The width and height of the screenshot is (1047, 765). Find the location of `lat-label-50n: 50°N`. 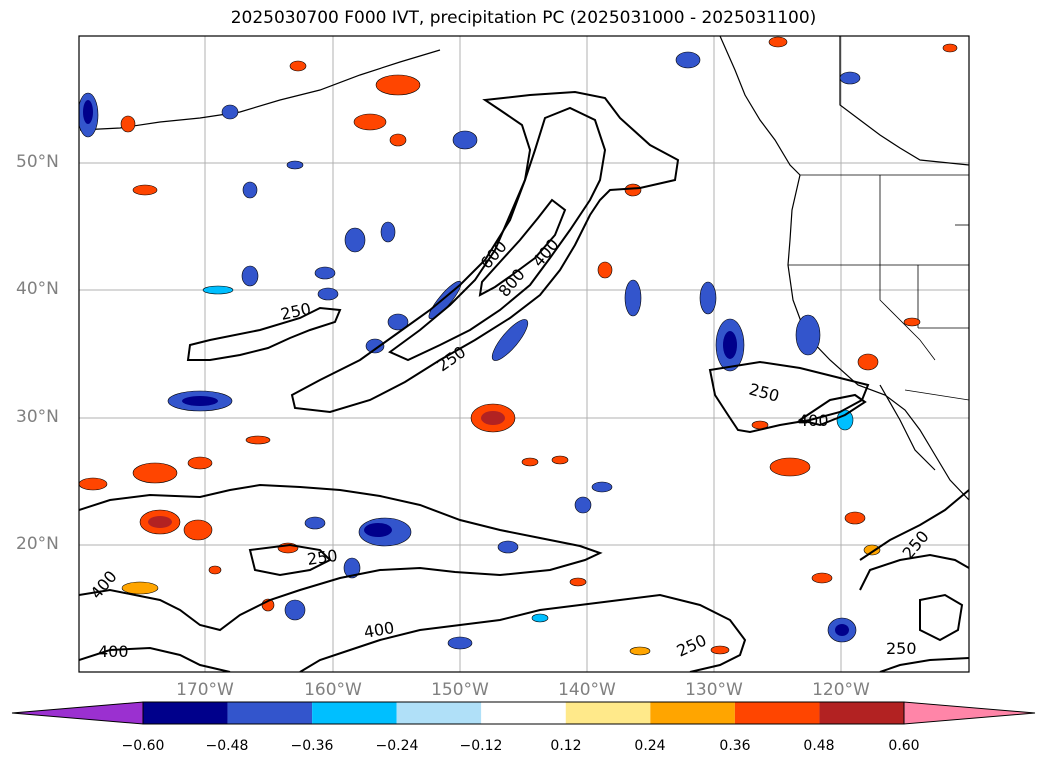

lat-label-50n: 50°N is located at coordinates (37, 162).